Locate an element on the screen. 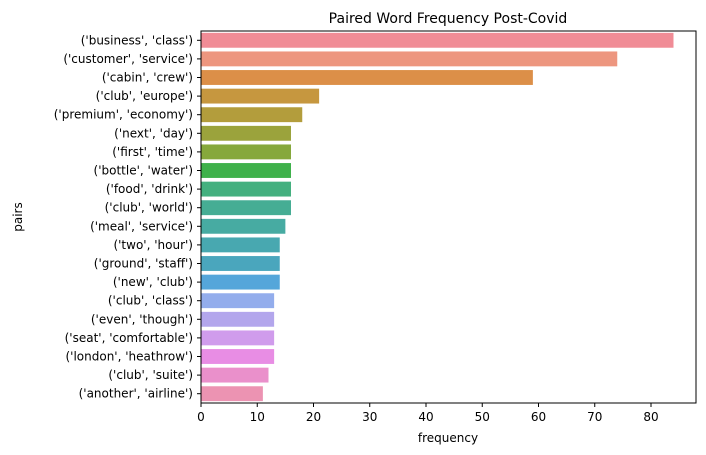 Image resolution: width=706 pixels, height=455 pixels. y-tick-label: ('first', 'time') is located at coordinates (152, 152).